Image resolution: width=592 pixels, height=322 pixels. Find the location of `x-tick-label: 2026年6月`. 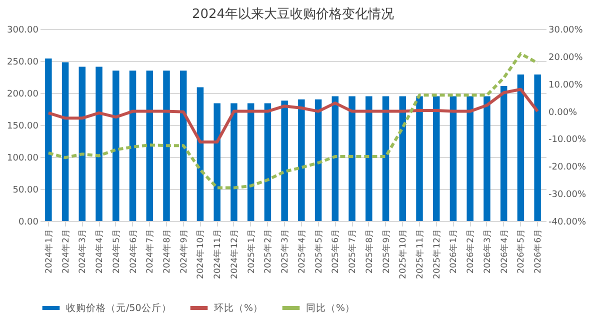

x-tick-label: 2026年6月 is located at coordinates (538, 251).